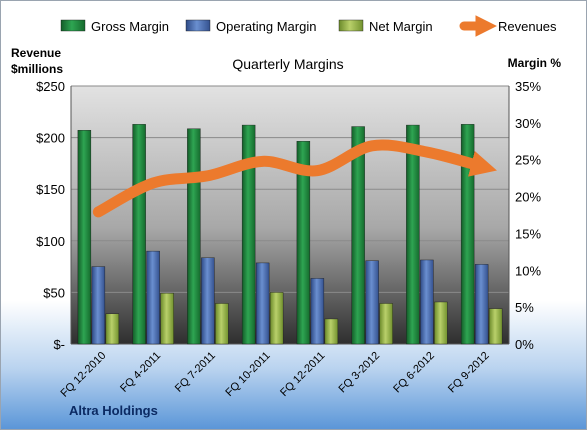 The image size is (587, 430). I want to click on left-tick-label: $50, so click(54, 292).